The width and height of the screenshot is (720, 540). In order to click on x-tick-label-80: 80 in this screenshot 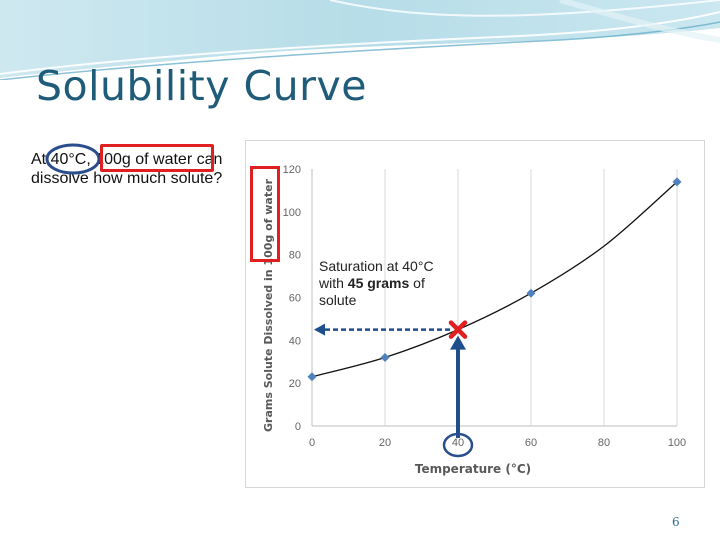, I will do `click(604, 443)`.